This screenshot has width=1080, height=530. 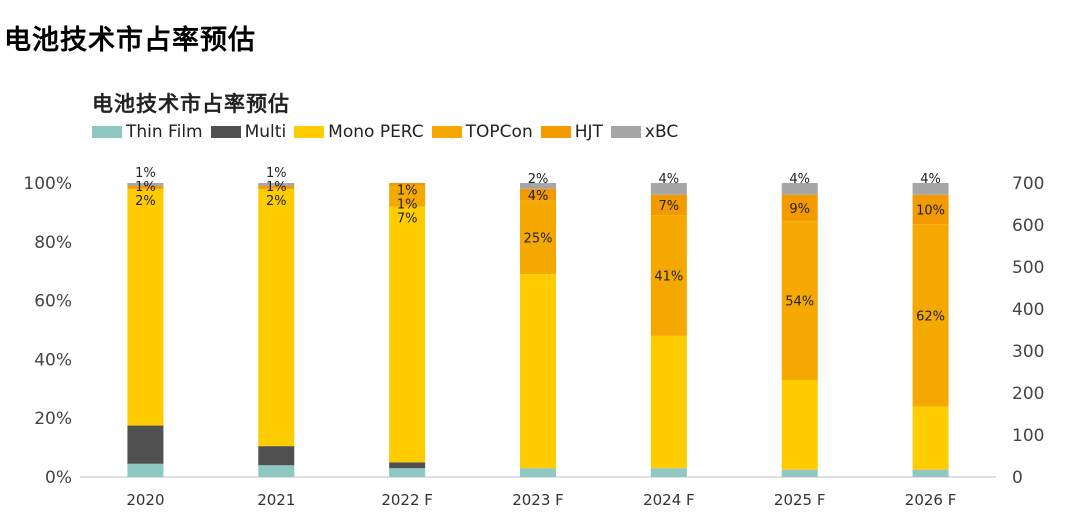 What do you see at coordinates (661, 132) in the screenshot?
I see `legend-label-xbc: xBC` at bounding box center [661, 132].